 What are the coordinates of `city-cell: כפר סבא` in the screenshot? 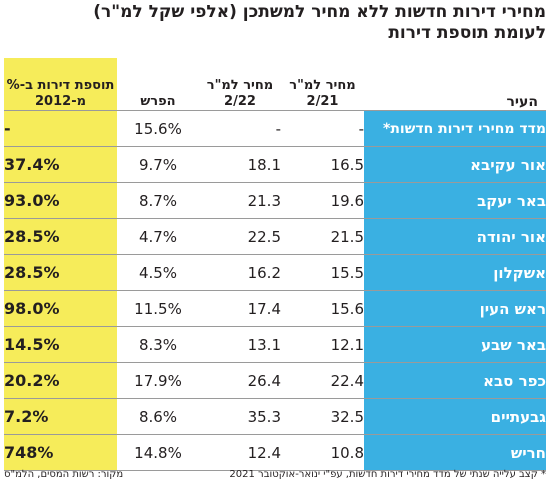 It's located at (455, 380).